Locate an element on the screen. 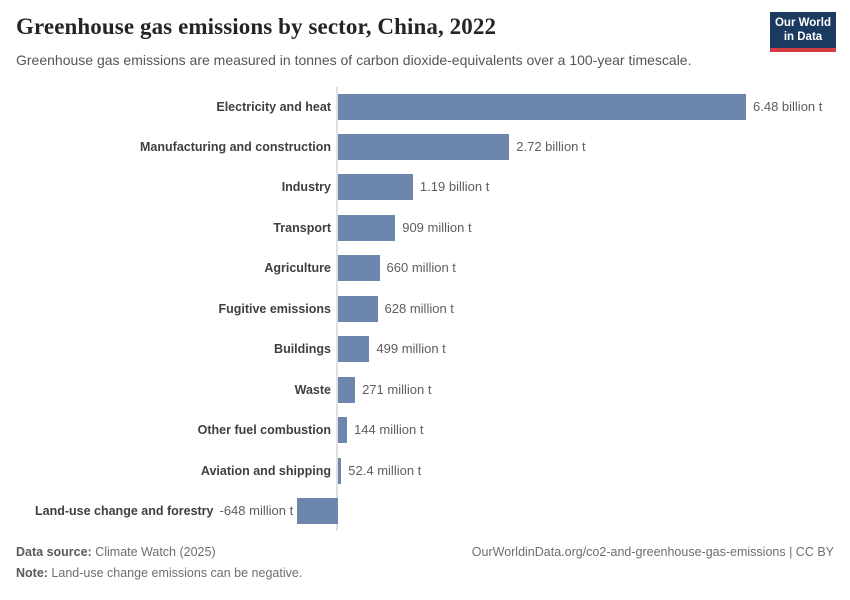 The width and height of the screenshot is (850, 600). value-label: 660 million t is located at coordinates (421, 268).